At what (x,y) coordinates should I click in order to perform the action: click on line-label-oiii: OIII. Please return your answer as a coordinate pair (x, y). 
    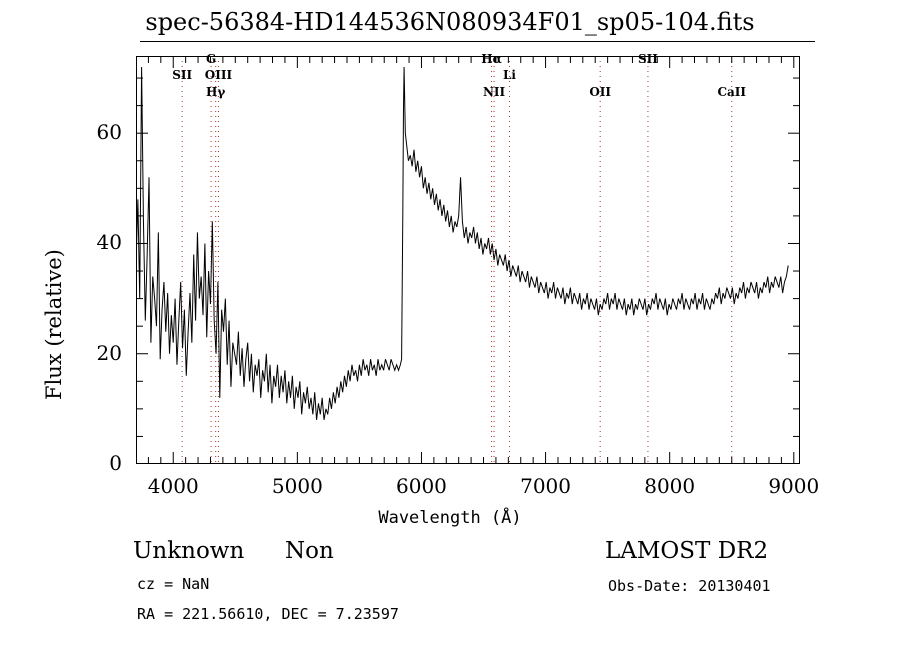
    Looking at the image, I should click on (218, 75).